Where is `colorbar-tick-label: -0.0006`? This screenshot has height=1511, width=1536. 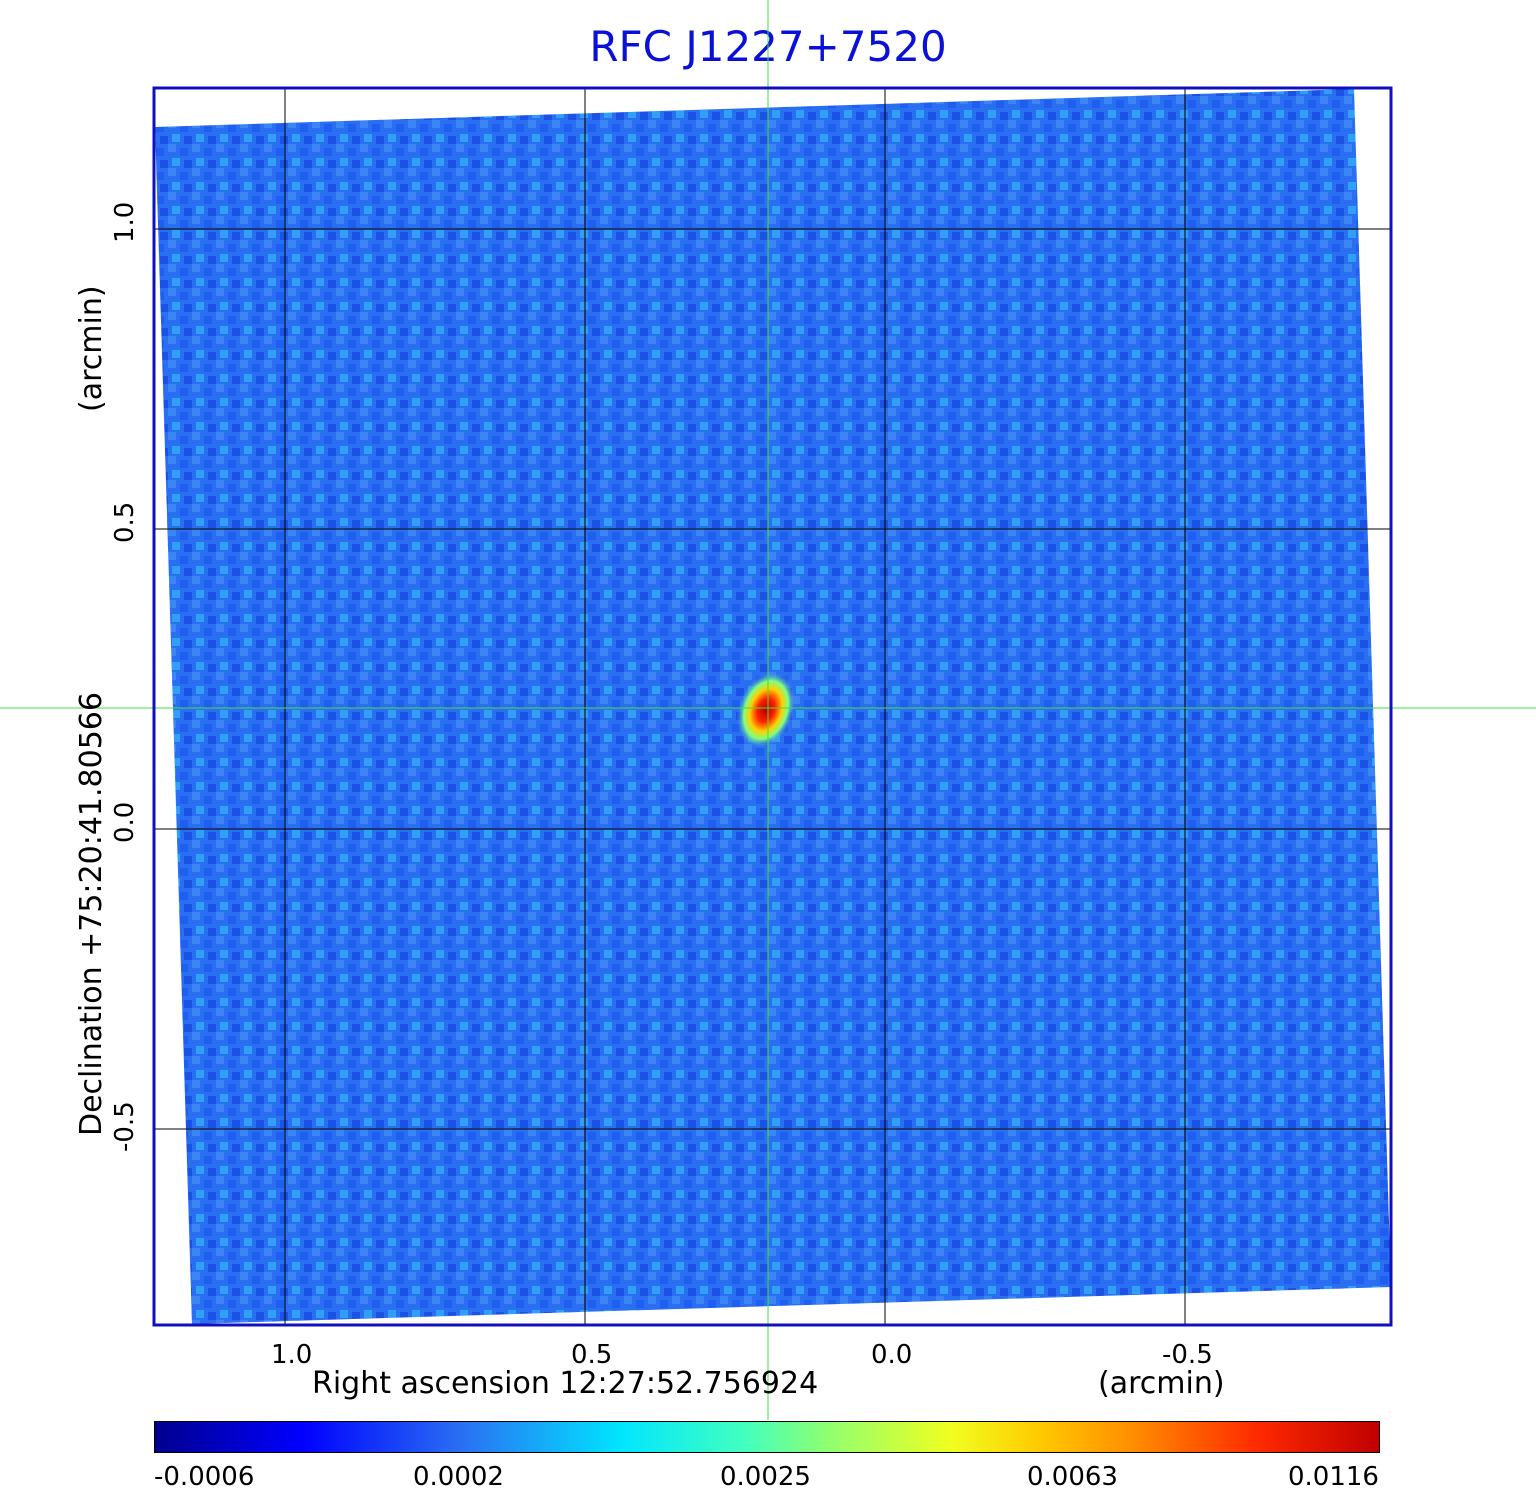 colorbar-tick-label: -0.0006 is located at coordinates (204, 1477).